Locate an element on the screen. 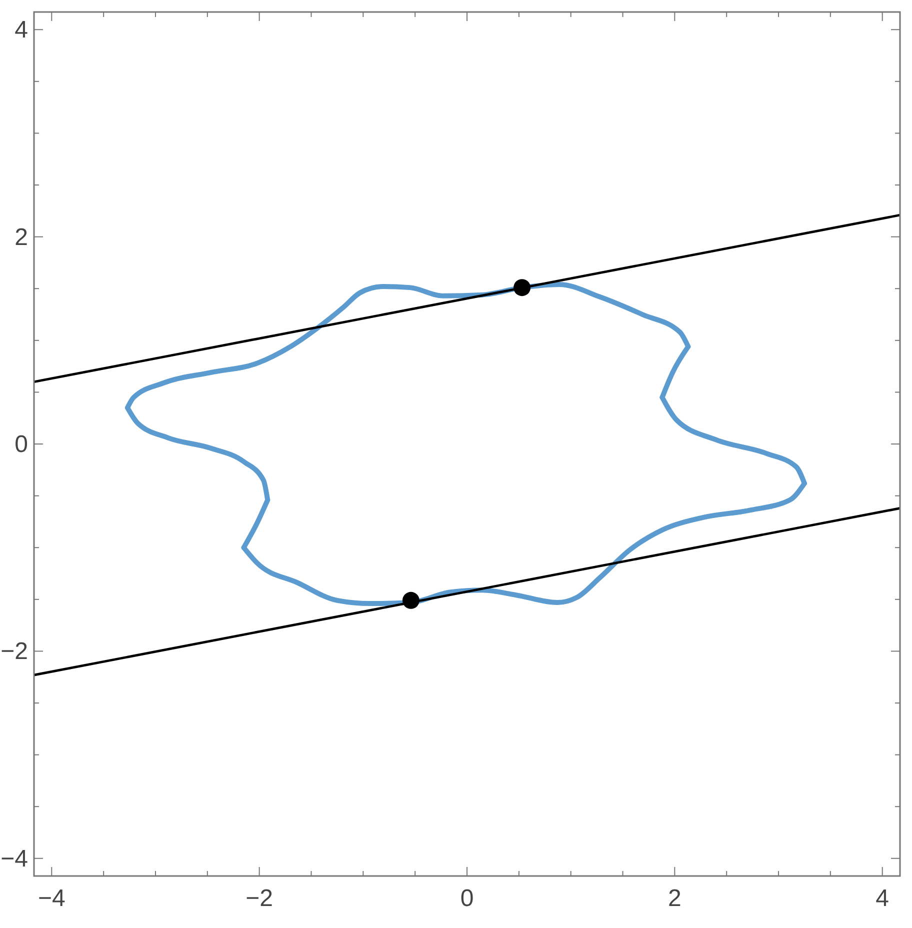 The image size is (912, 928). x-tick-label: 4 is located at coordinates (883, 898).